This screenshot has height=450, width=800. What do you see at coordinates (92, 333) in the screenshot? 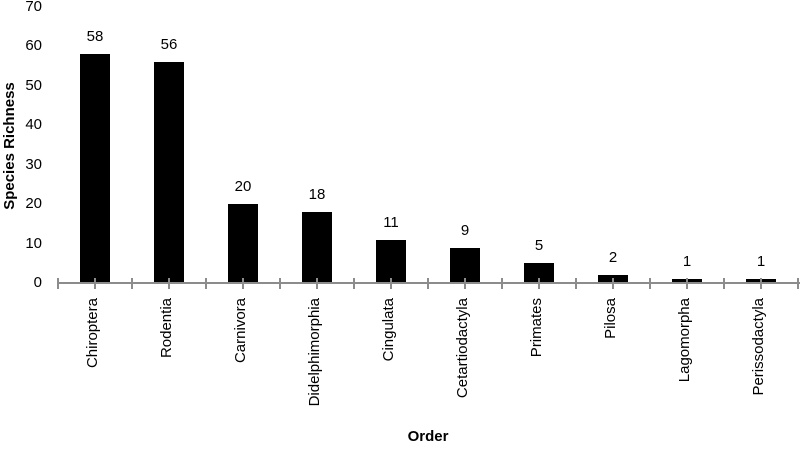
I see `x-category-label: Chiroptera` at bounding box center [92, 333].